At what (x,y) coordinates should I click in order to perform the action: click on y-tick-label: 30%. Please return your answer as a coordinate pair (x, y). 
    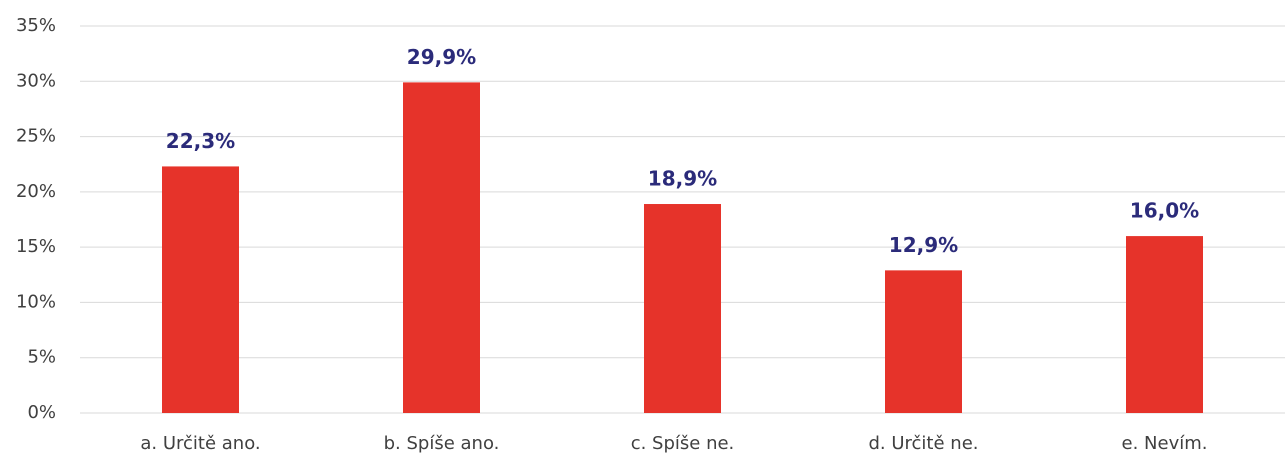
    Looking at the image, I should click on (36, 80).